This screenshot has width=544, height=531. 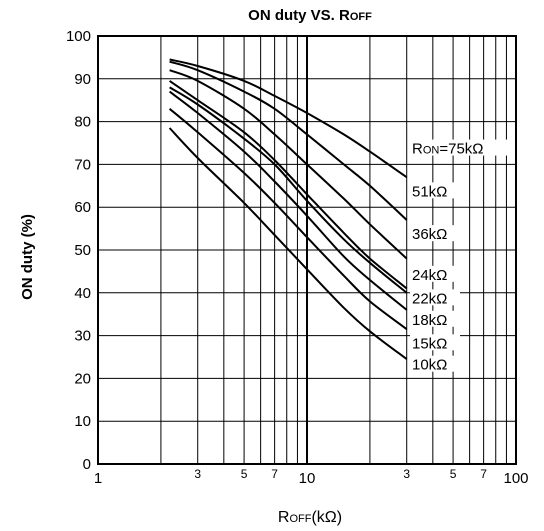 What do you see at coordinates (310, 517) in the screenshot?
I see `x-axis-label: ROFF(kΩ)` at bounding box center [310, 517].